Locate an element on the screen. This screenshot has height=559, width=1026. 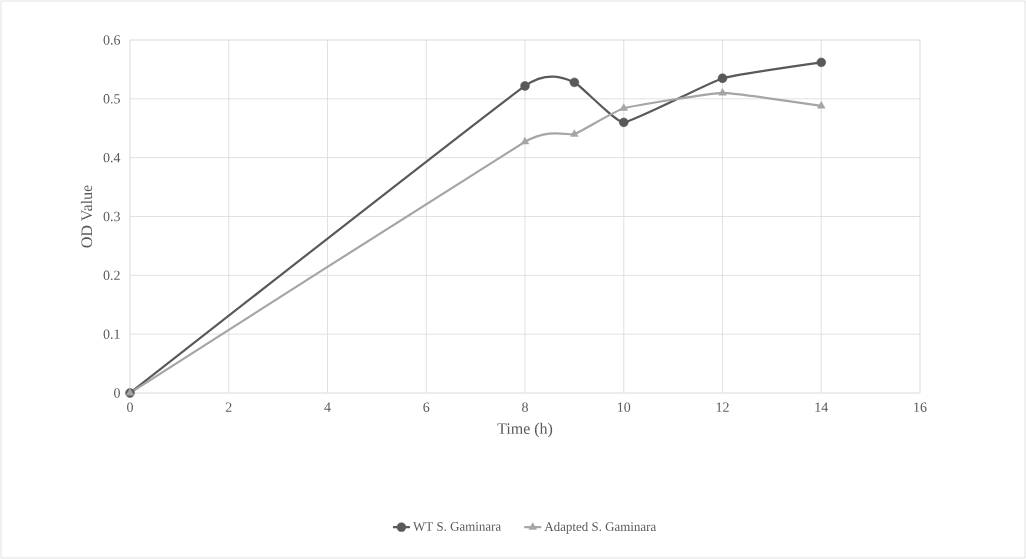
legend-label: WT S. Gaminara is located at coordinates (457, 526).